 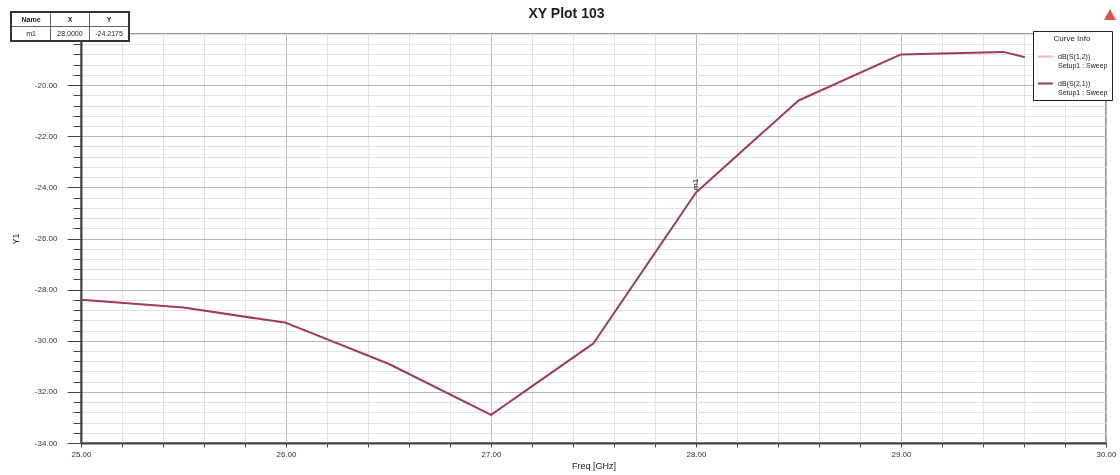 I want to click on y-axis-title: Y1, so click(x=15, y=239).